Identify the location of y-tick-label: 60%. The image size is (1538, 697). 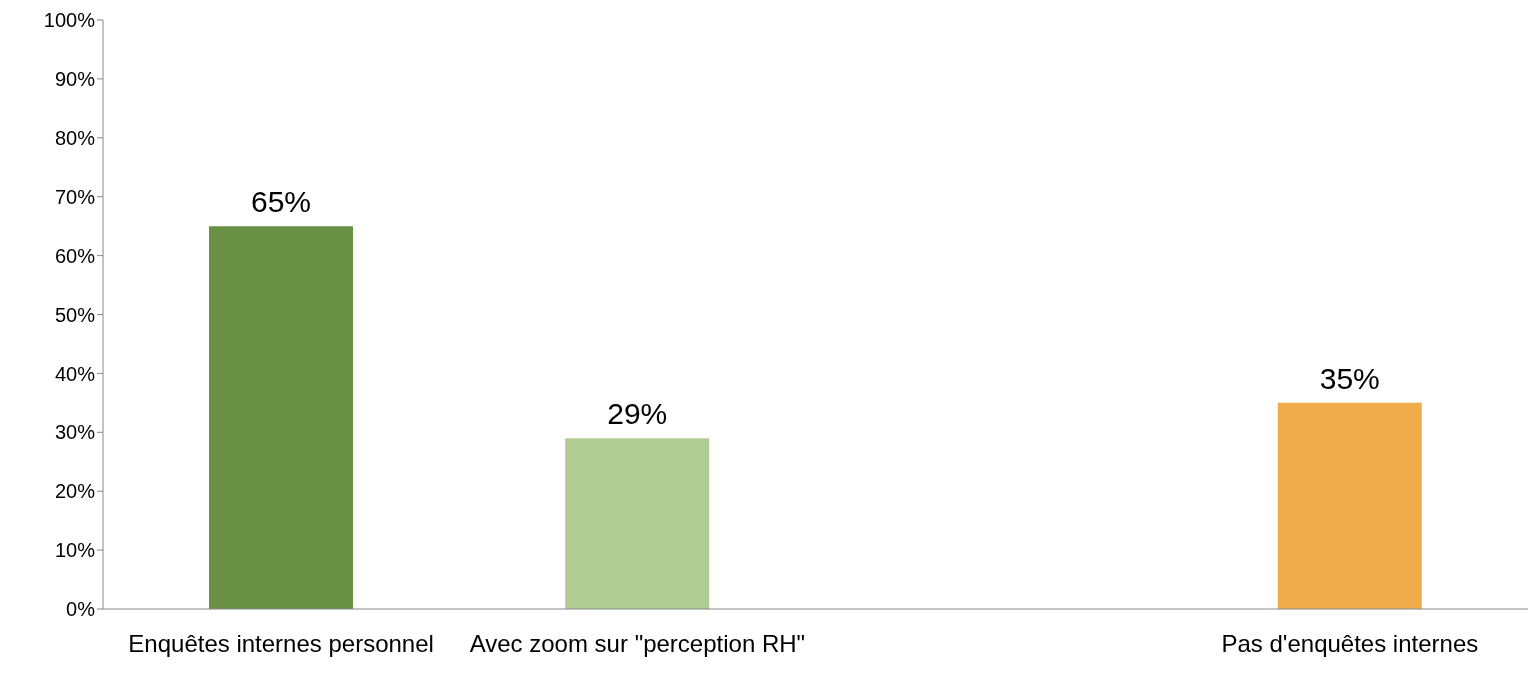
(75, 255).